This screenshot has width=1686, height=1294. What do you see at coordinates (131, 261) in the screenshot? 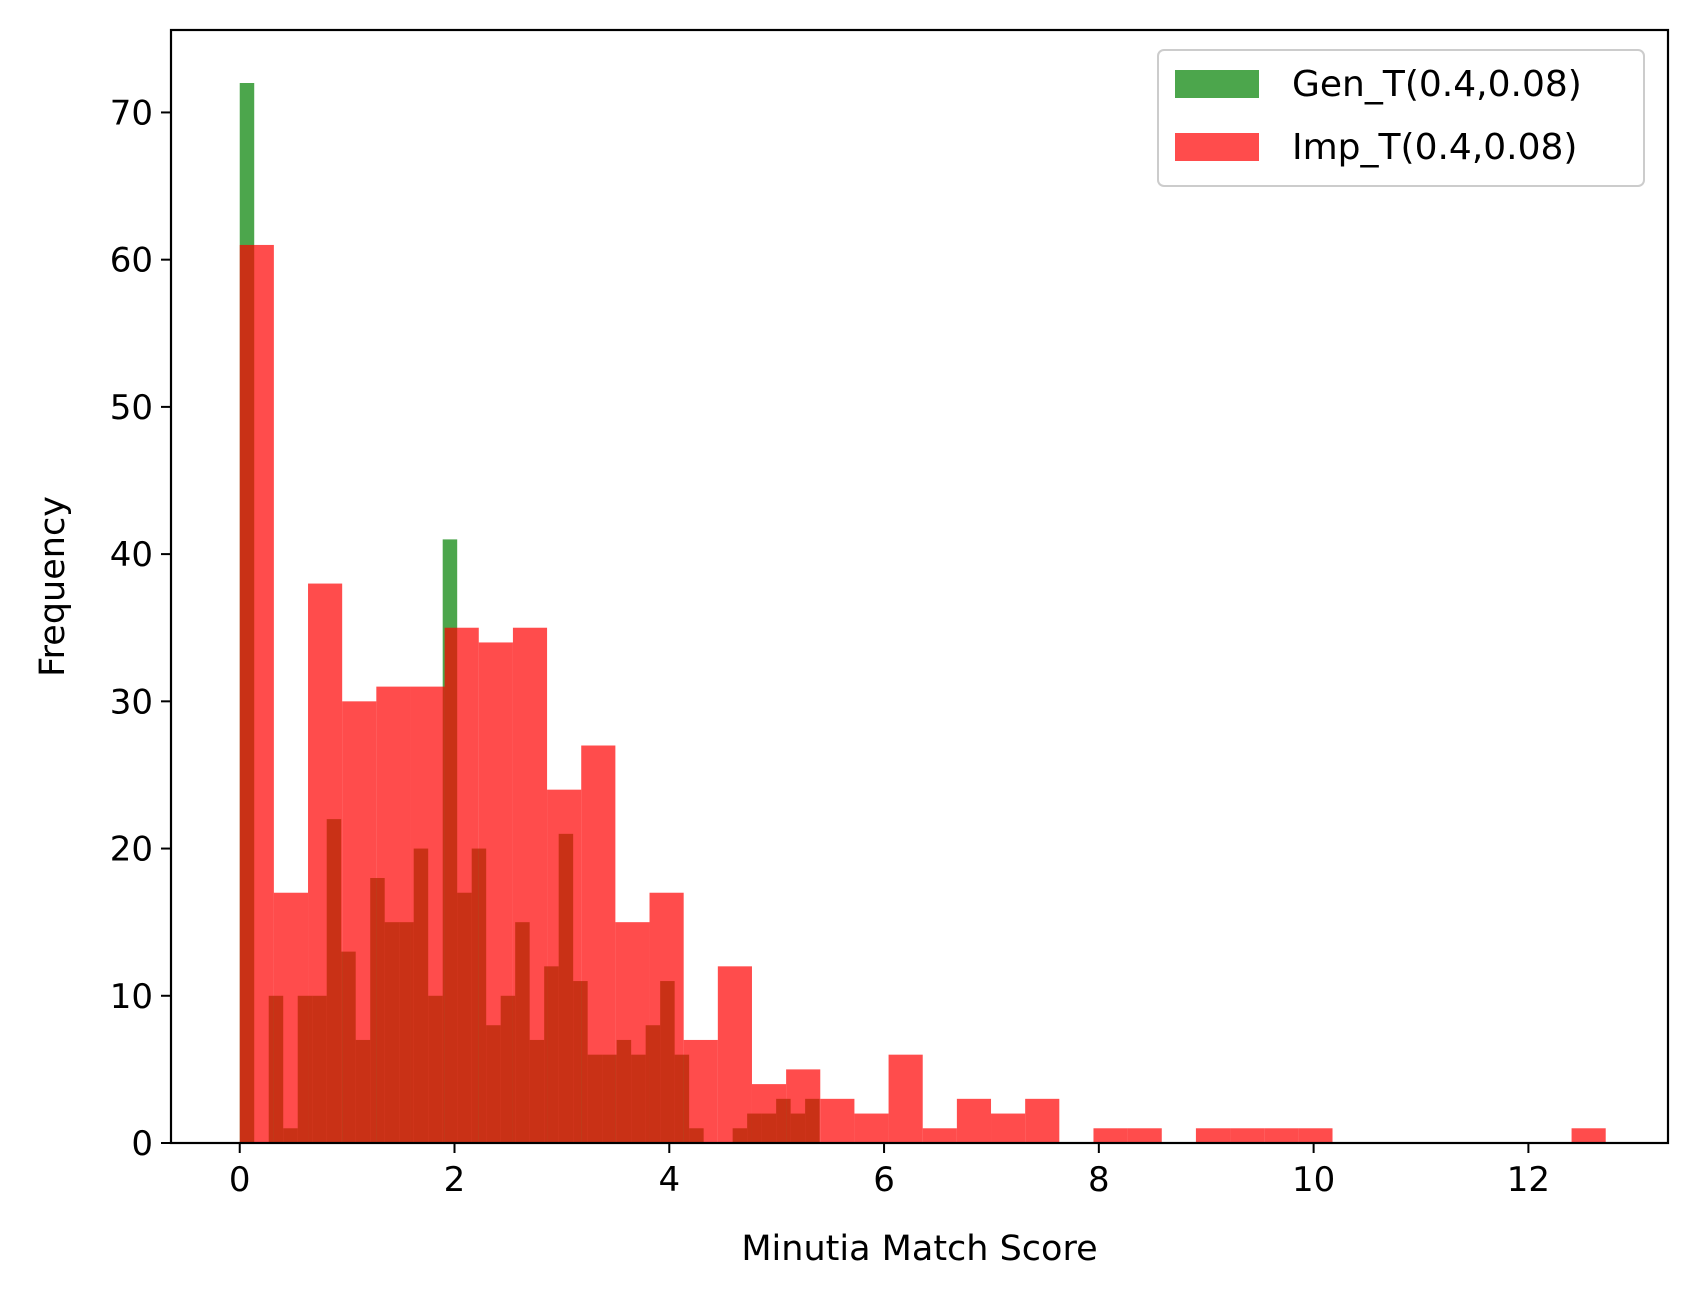
I see `y-tick-label: 60` at bounding box center [131, 261].